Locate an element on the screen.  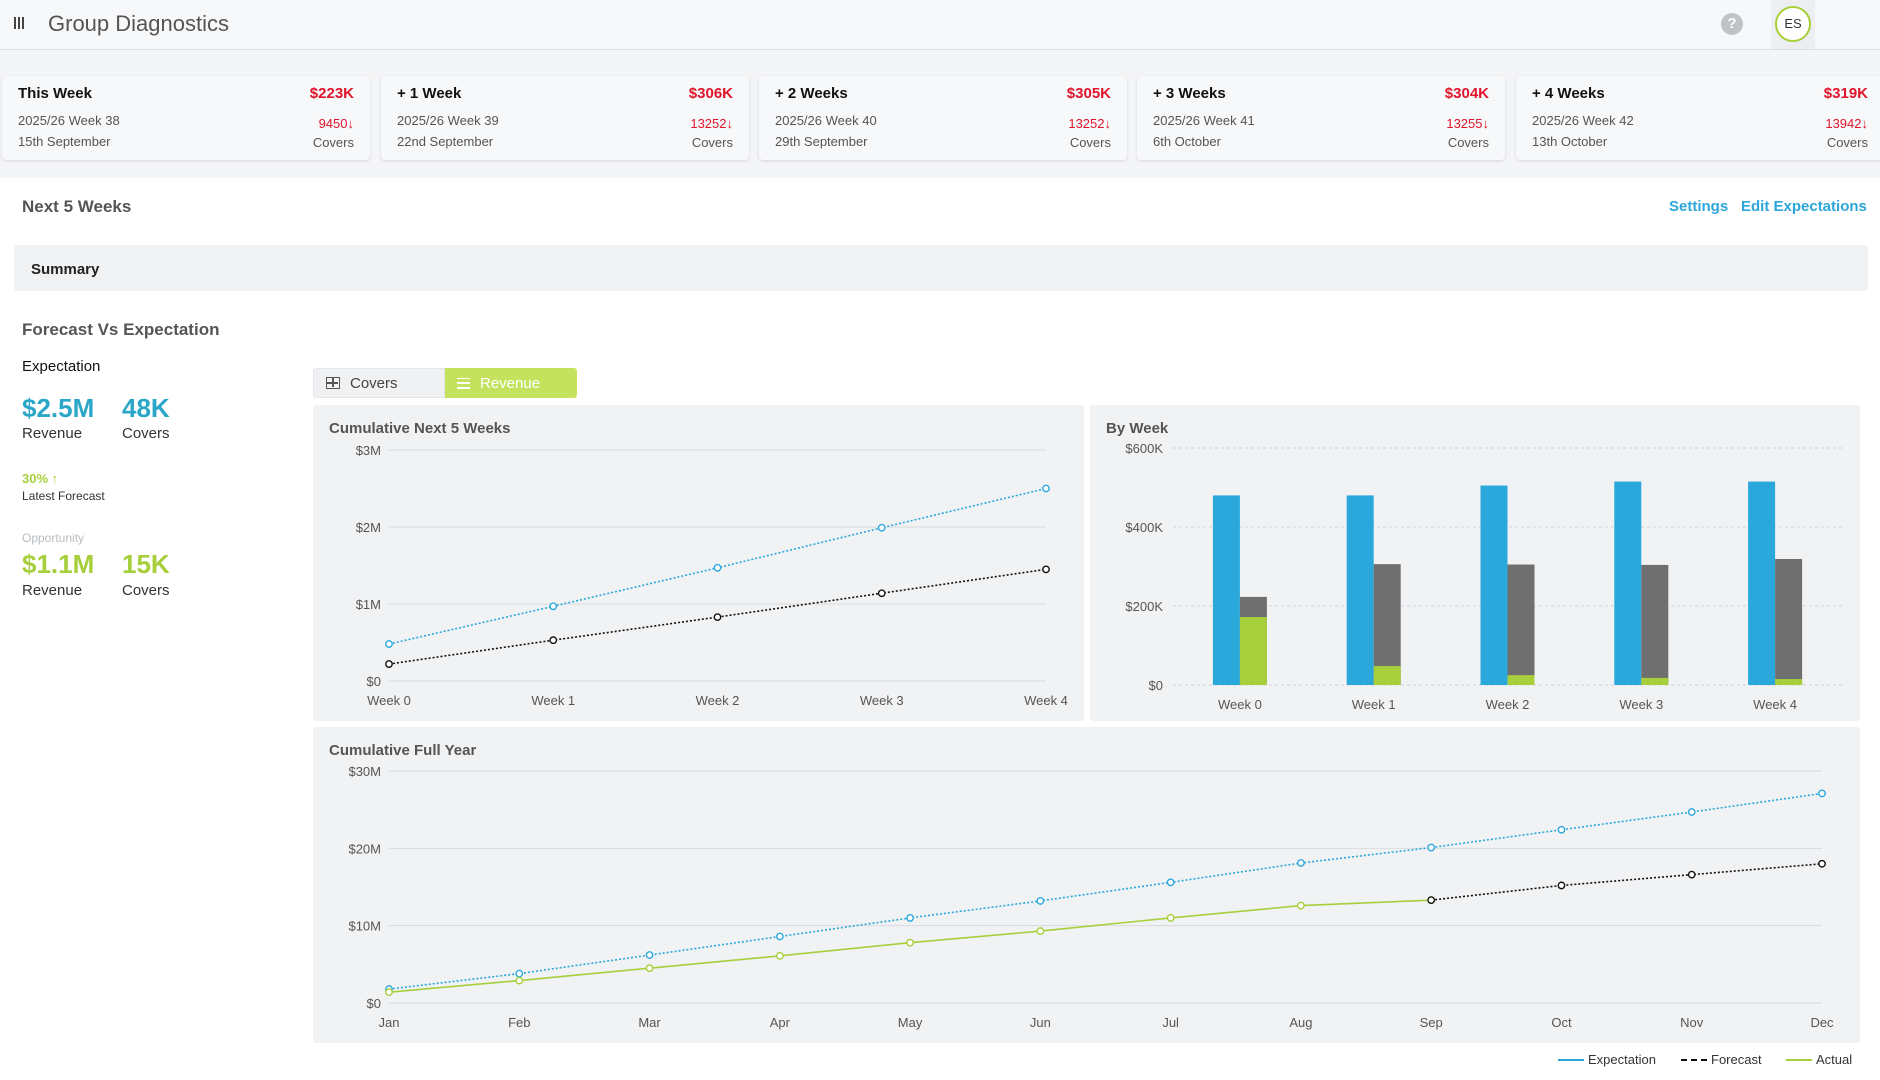
x-tick-label: Week 2 is located at coordinates (718, 700).